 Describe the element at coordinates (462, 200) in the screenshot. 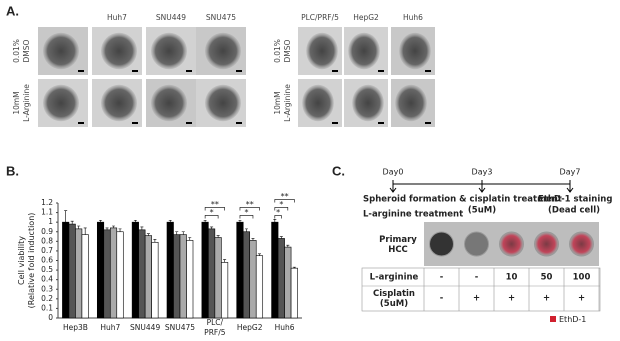

I see `step-label: Spheroid formation & cisplatin treatment` at that location.